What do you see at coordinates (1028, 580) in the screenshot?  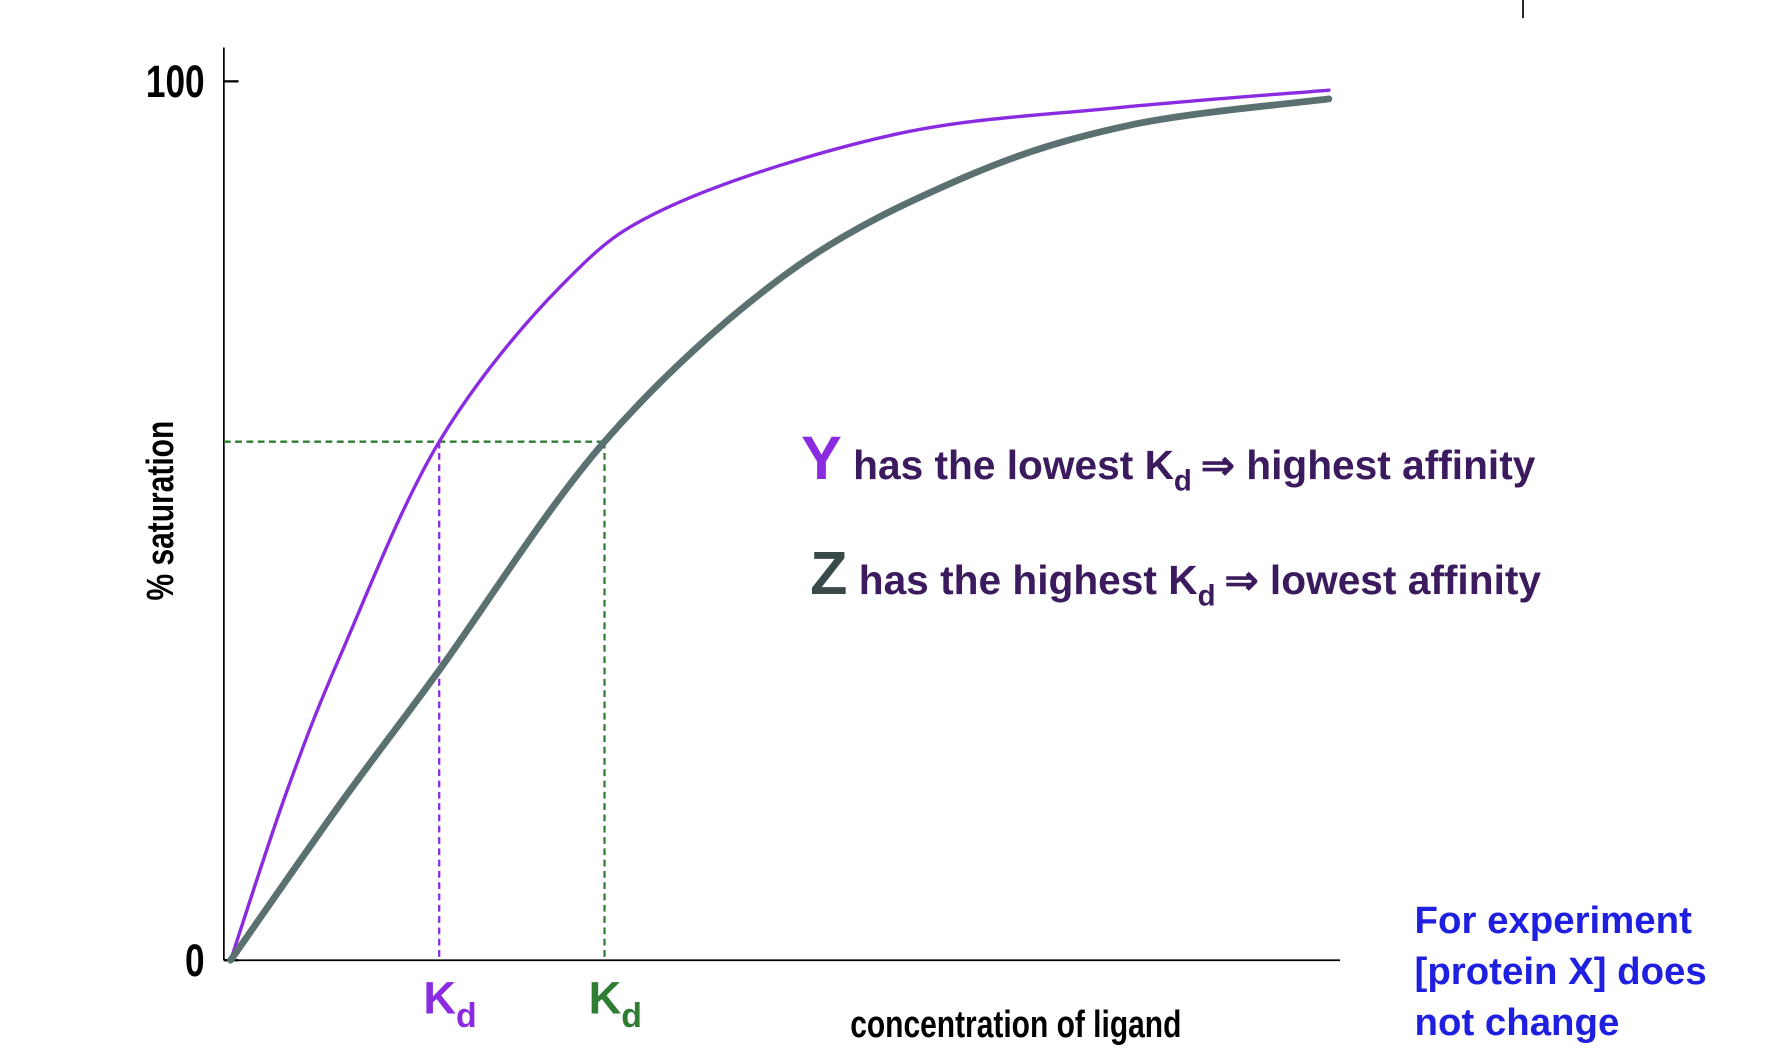 I see `annotation-text: has the highest K` at bounding box center [1028, 580].